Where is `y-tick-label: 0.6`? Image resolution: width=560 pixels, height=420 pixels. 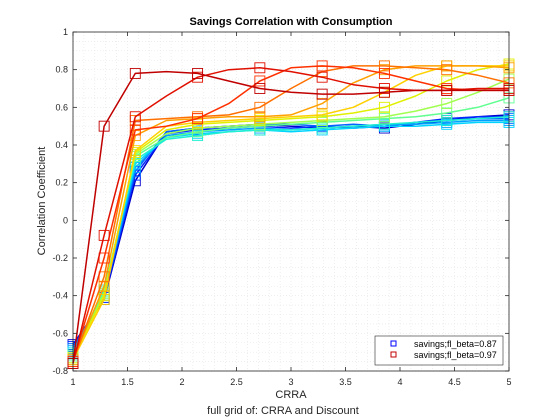
y-tick-label: 0.6 is located at coordinates (61, 107).